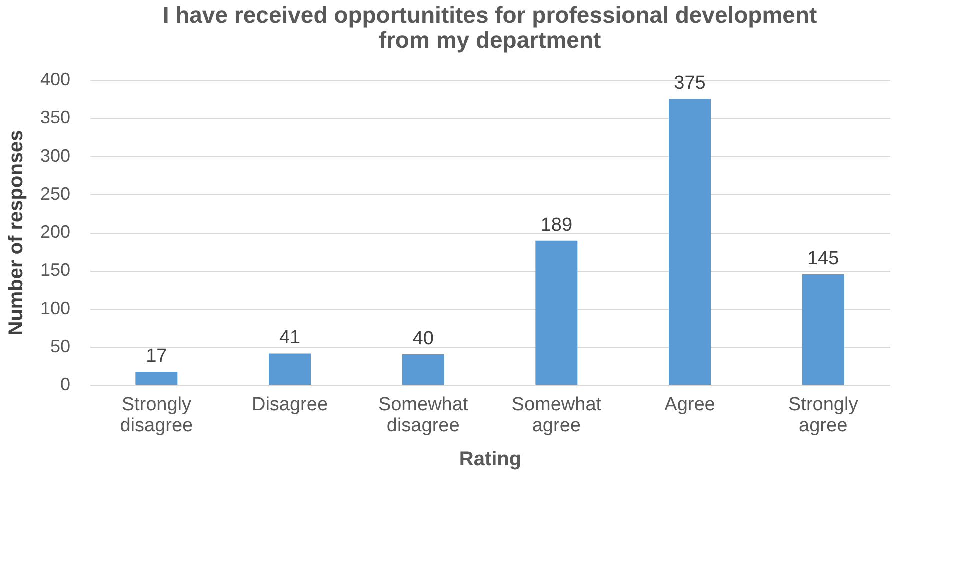 This screenshot has width=954, height=580. Describe the element at coordinates (55, 308) in the screenshot. I see `y-tick-label: 100` at that location.